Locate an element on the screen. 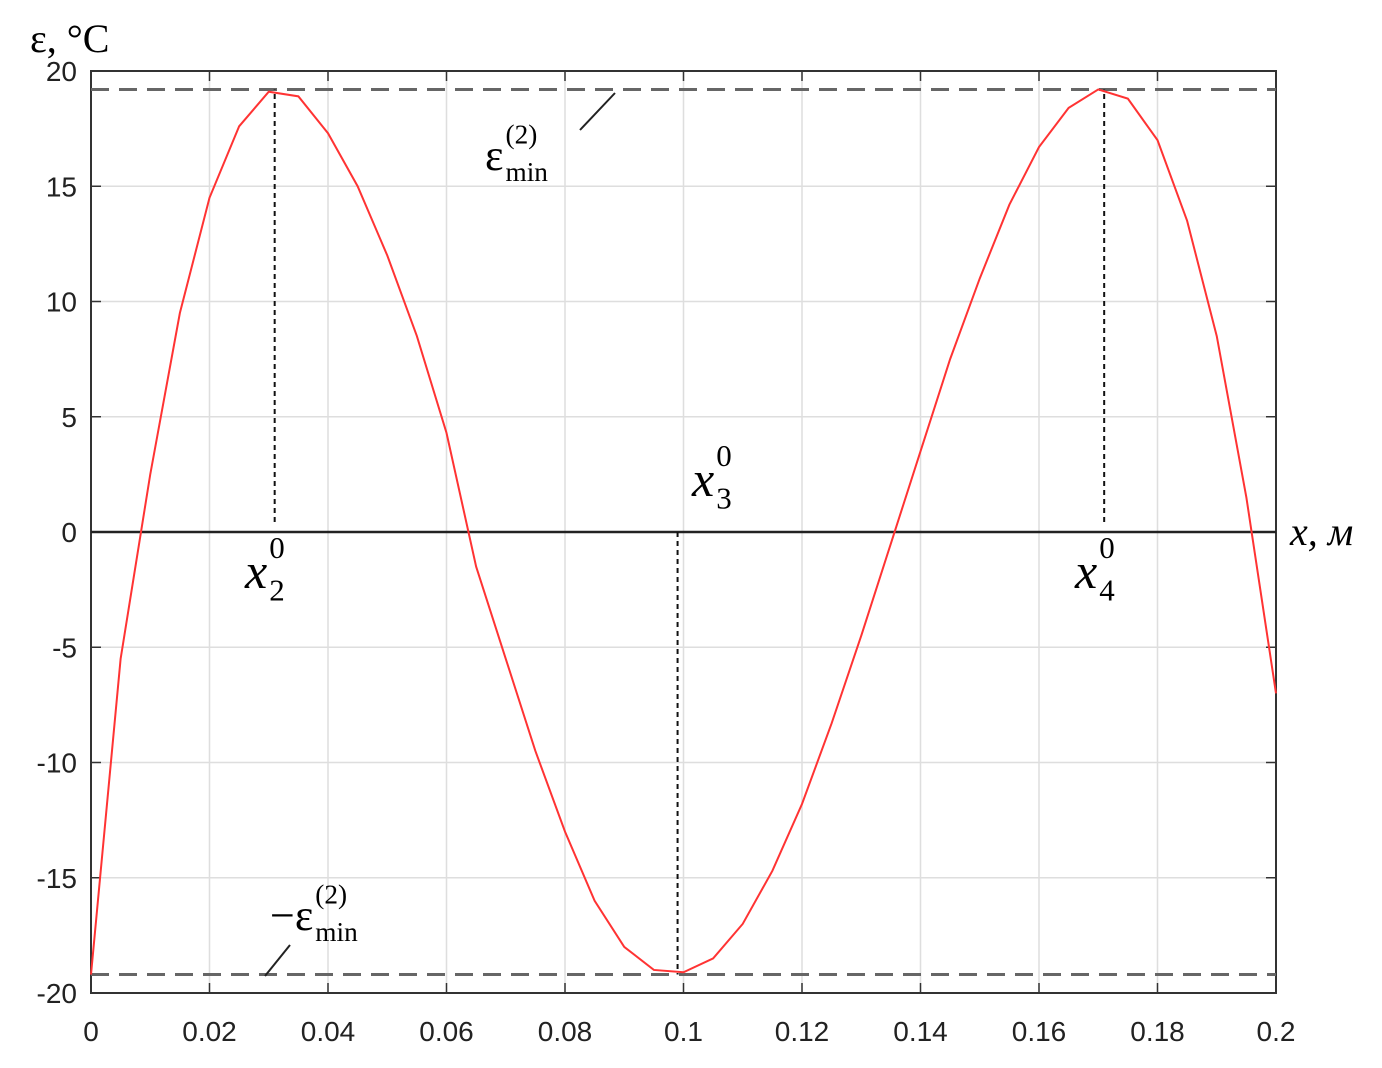  y-tick-label: 0 is located at coordinates (69, 532).